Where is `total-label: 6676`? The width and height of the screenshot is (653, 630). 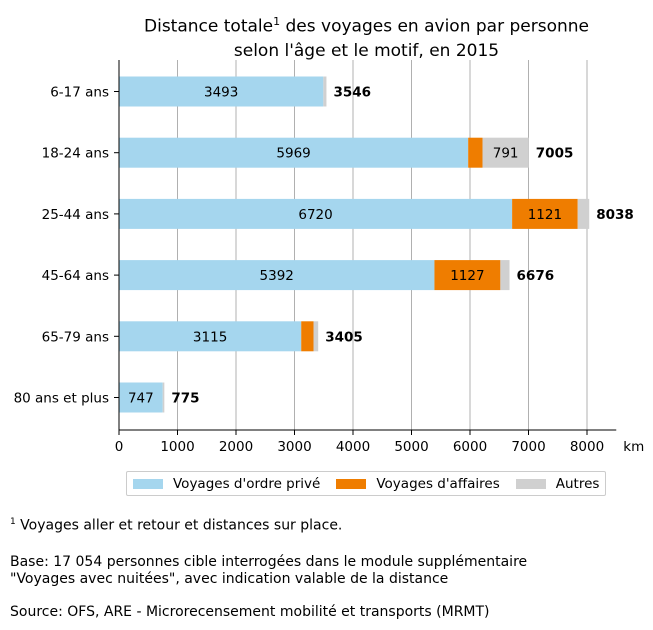
total-label: 6676 is located at coordinates (536, 276).